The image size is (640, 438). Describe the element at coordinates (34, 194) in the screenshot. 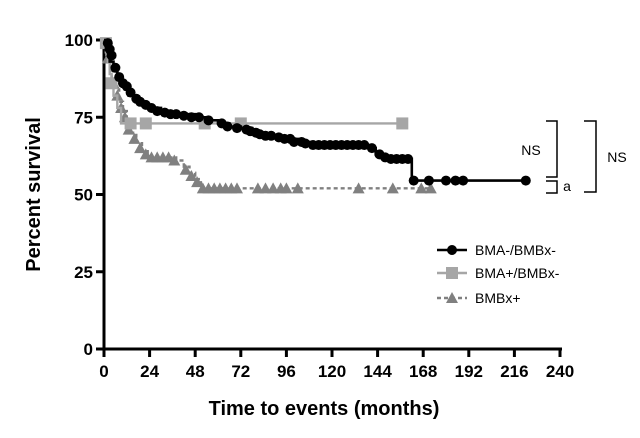

I see `y-axis-title: Percent survival` at that location.